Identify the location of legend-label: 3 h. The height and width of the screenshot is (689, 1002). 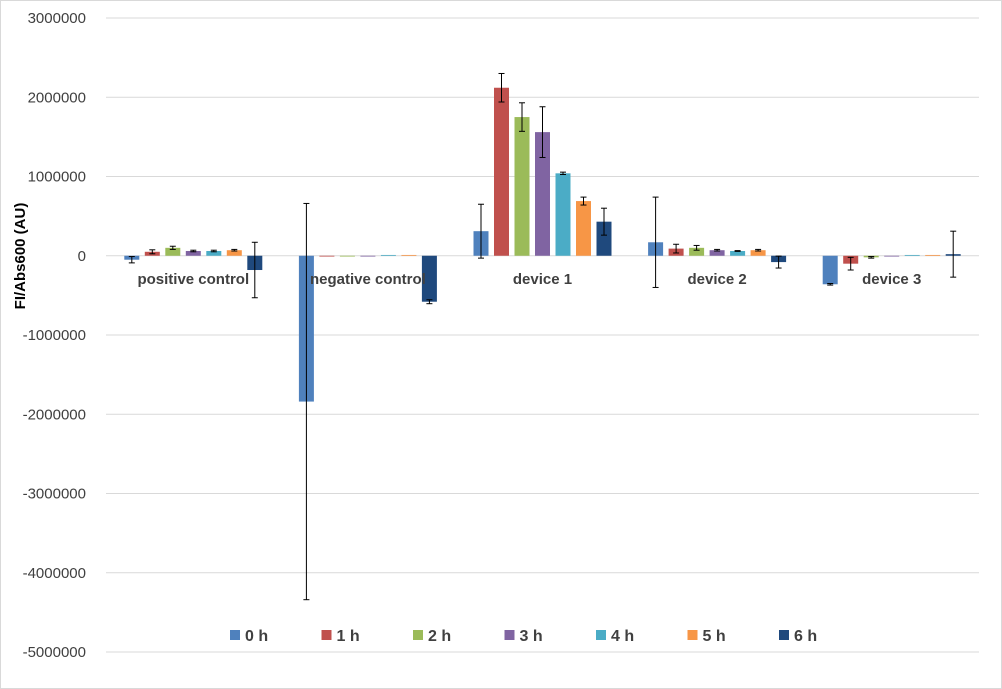
(531, 636).